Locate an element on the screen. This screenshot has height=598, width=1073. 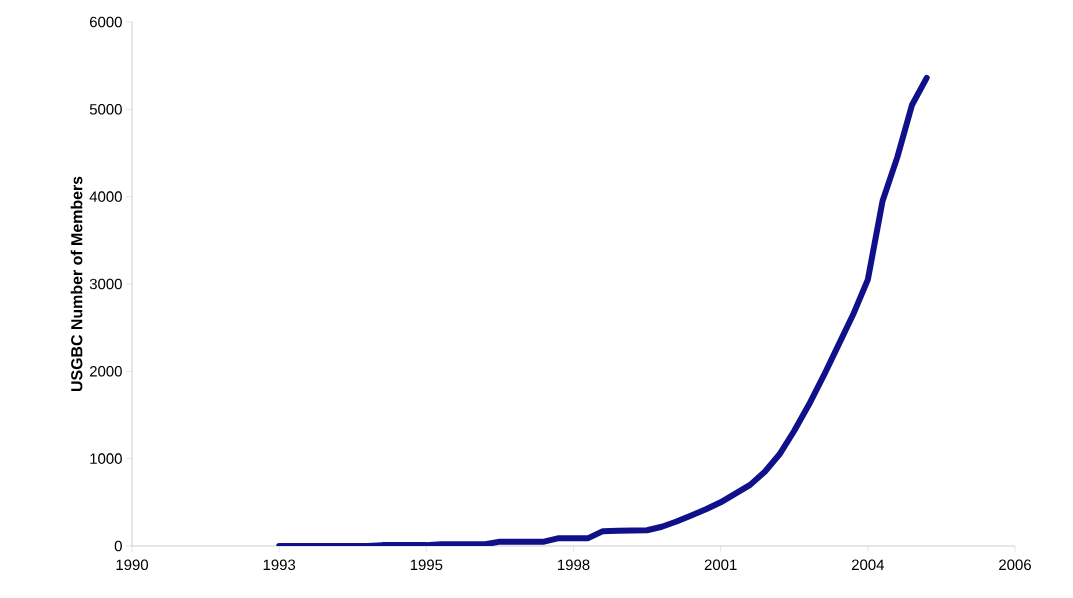
y-tick-label: 0 is located at coordinates (118, 546).